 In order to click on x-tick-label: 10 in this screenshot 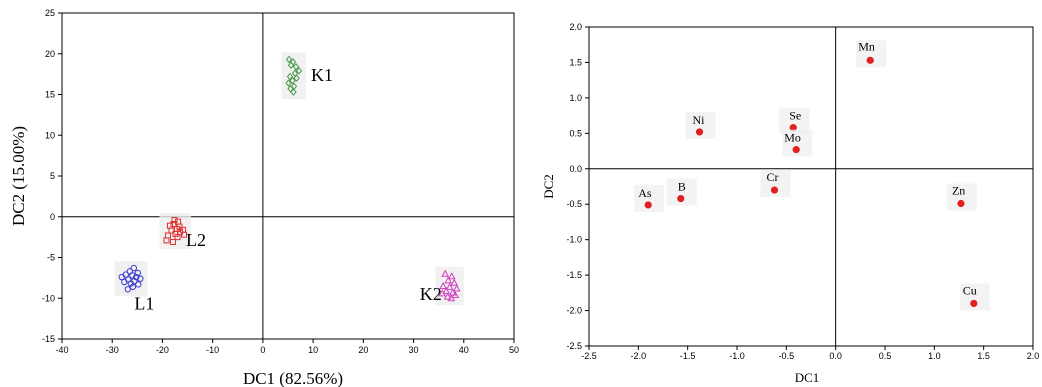, I will do `click(313, 350)`.